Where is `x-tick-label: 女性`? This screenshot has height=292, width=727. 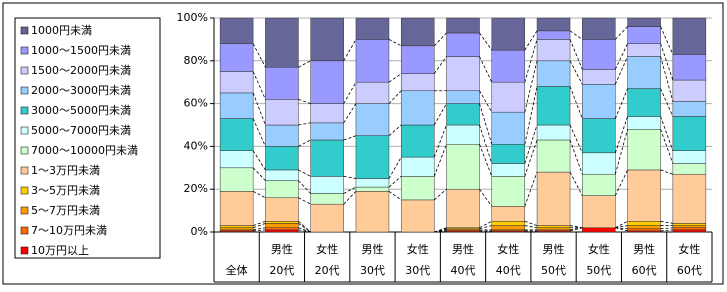
x-tick-label: 女性 is located at coordinates (508, 249).